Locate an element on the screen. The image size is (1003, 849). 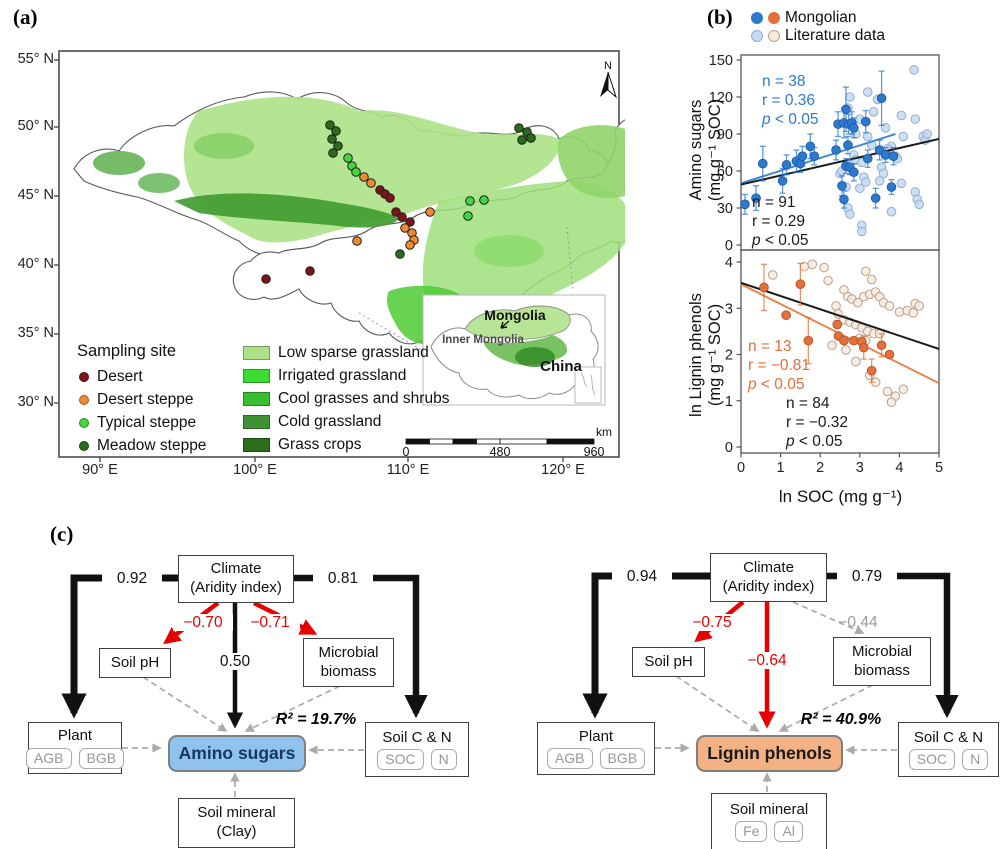
y-tick-label: 150 is located at coordinates (721, 61).